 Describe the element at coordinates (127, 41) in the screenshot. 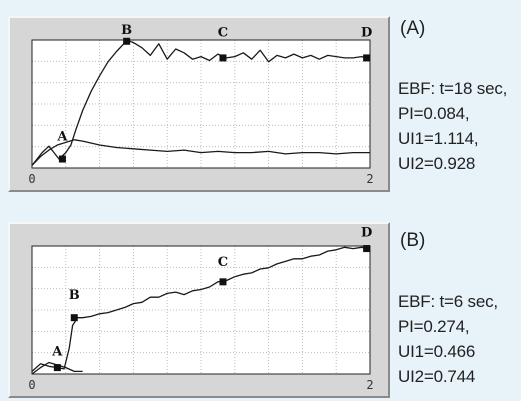

I see `plot-a-marker-b` at that location.